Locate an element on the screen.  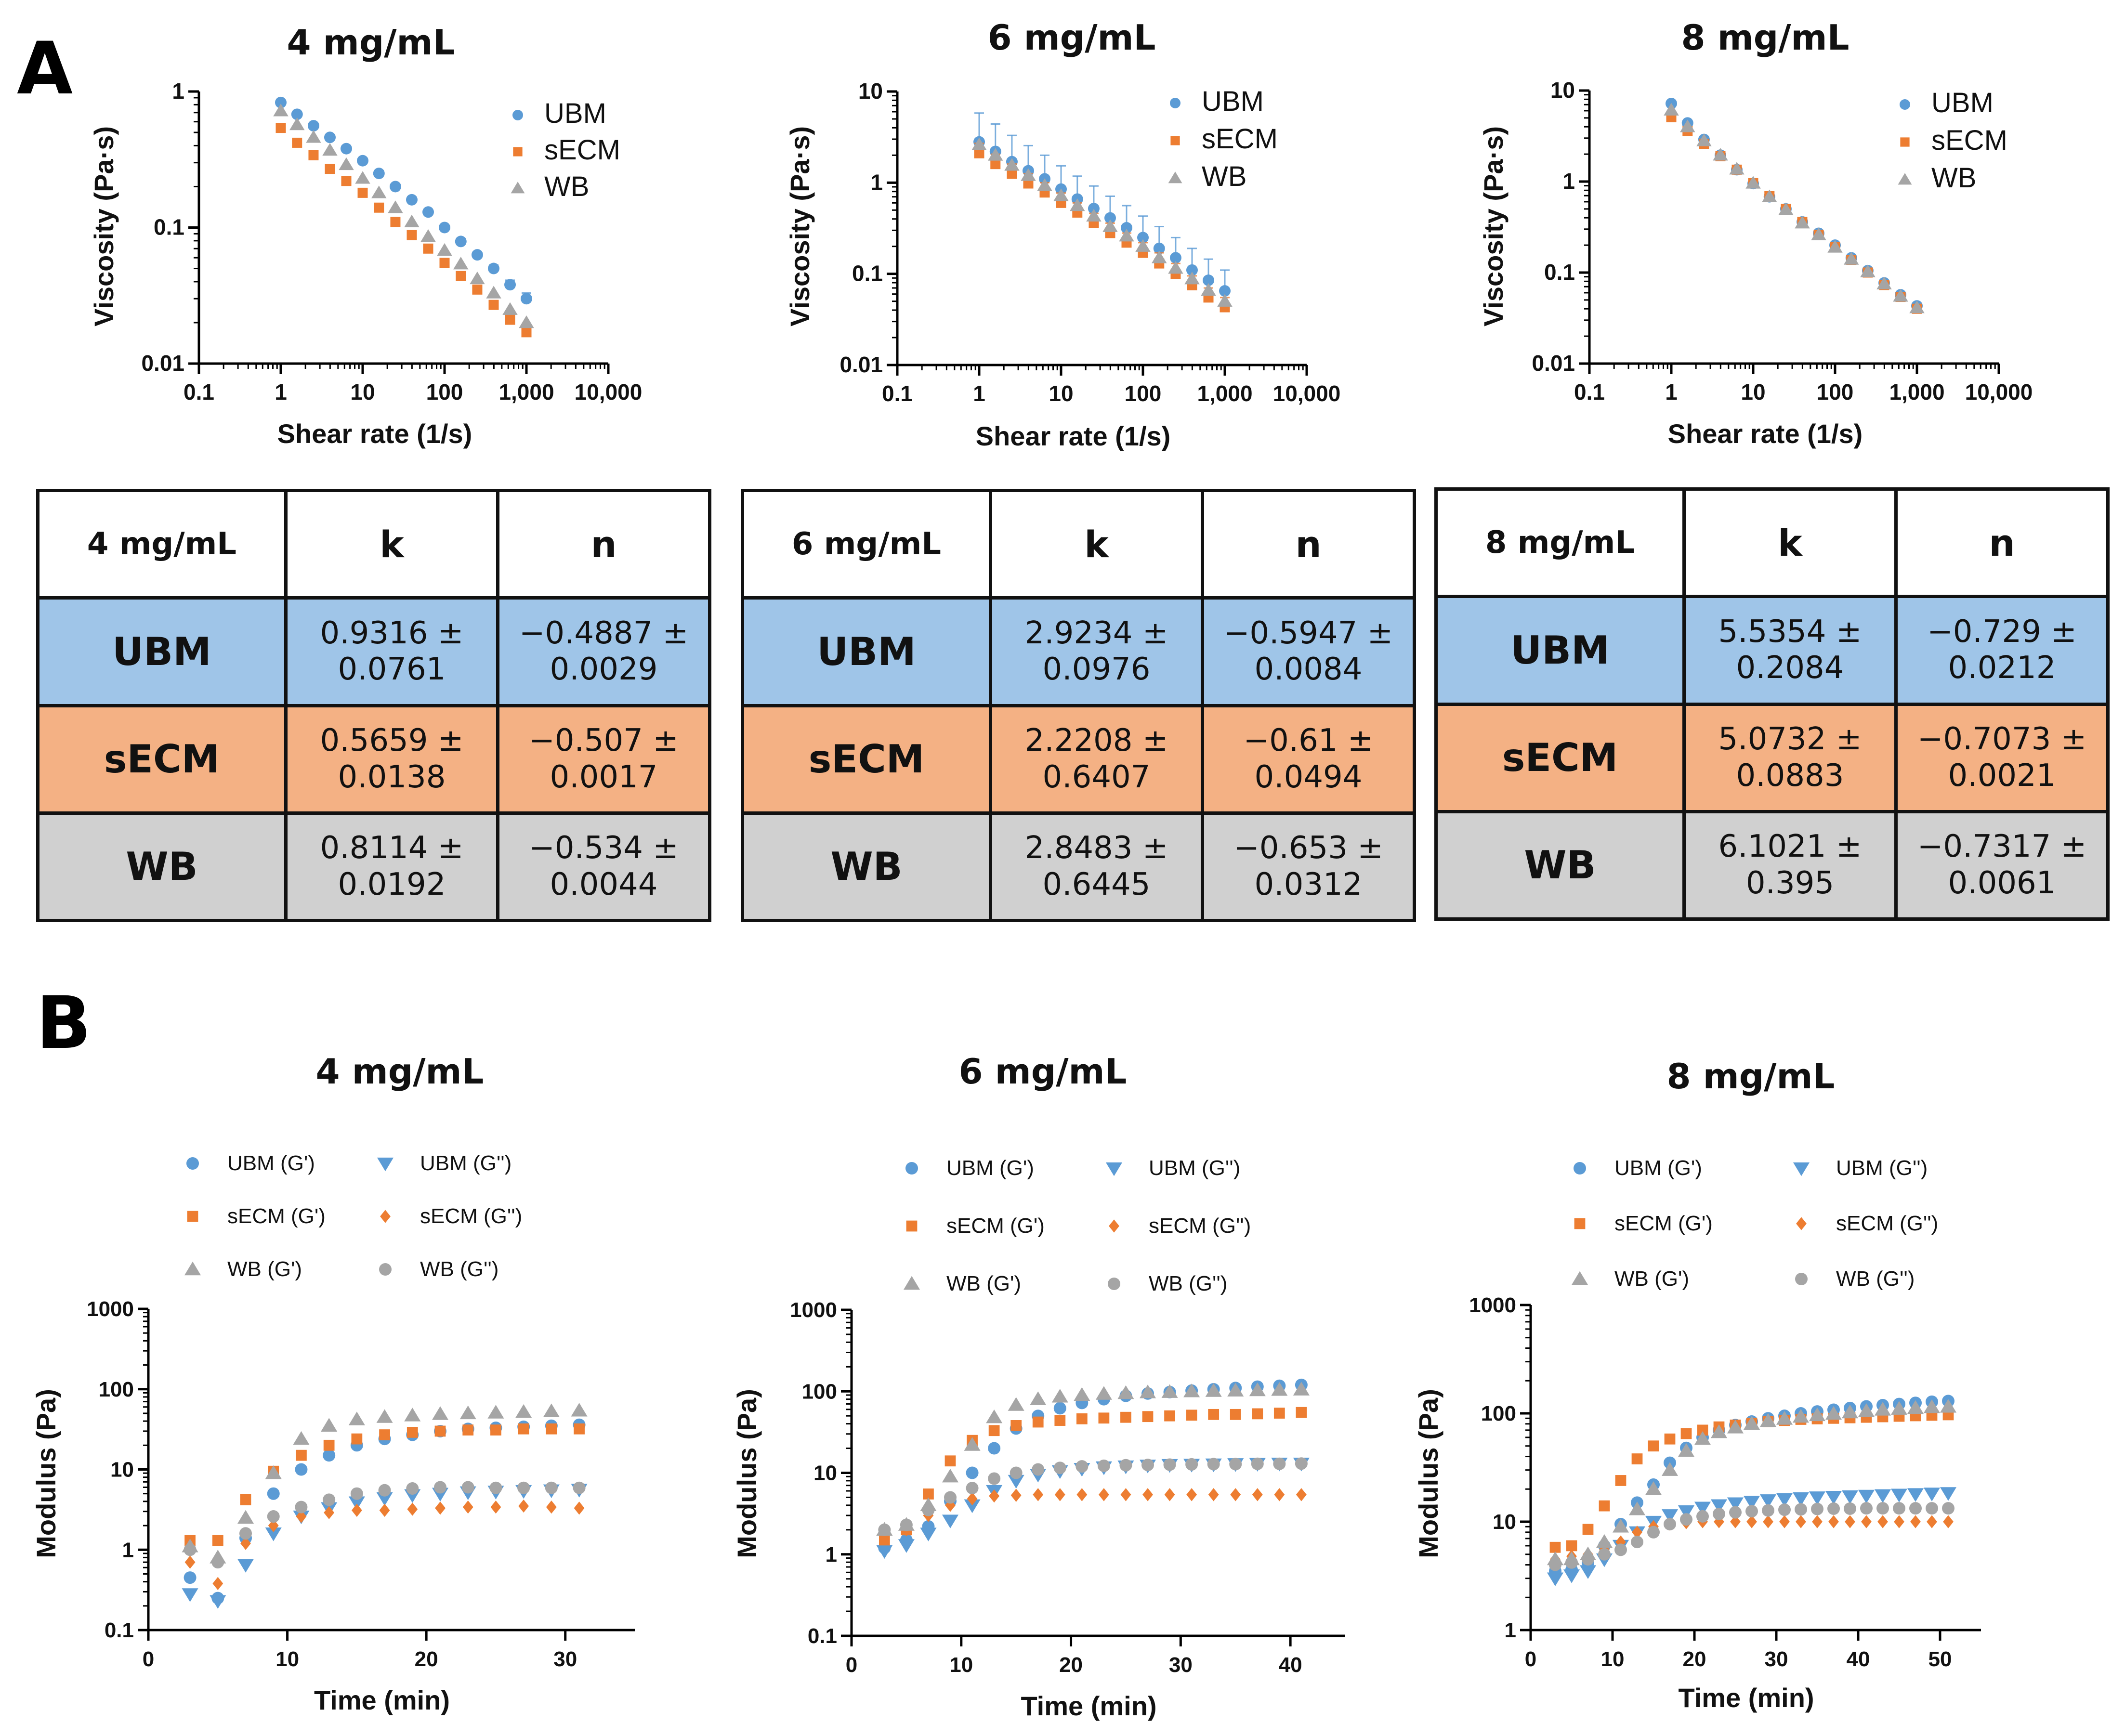
series-ubm is located at coordinates (1102, 204).